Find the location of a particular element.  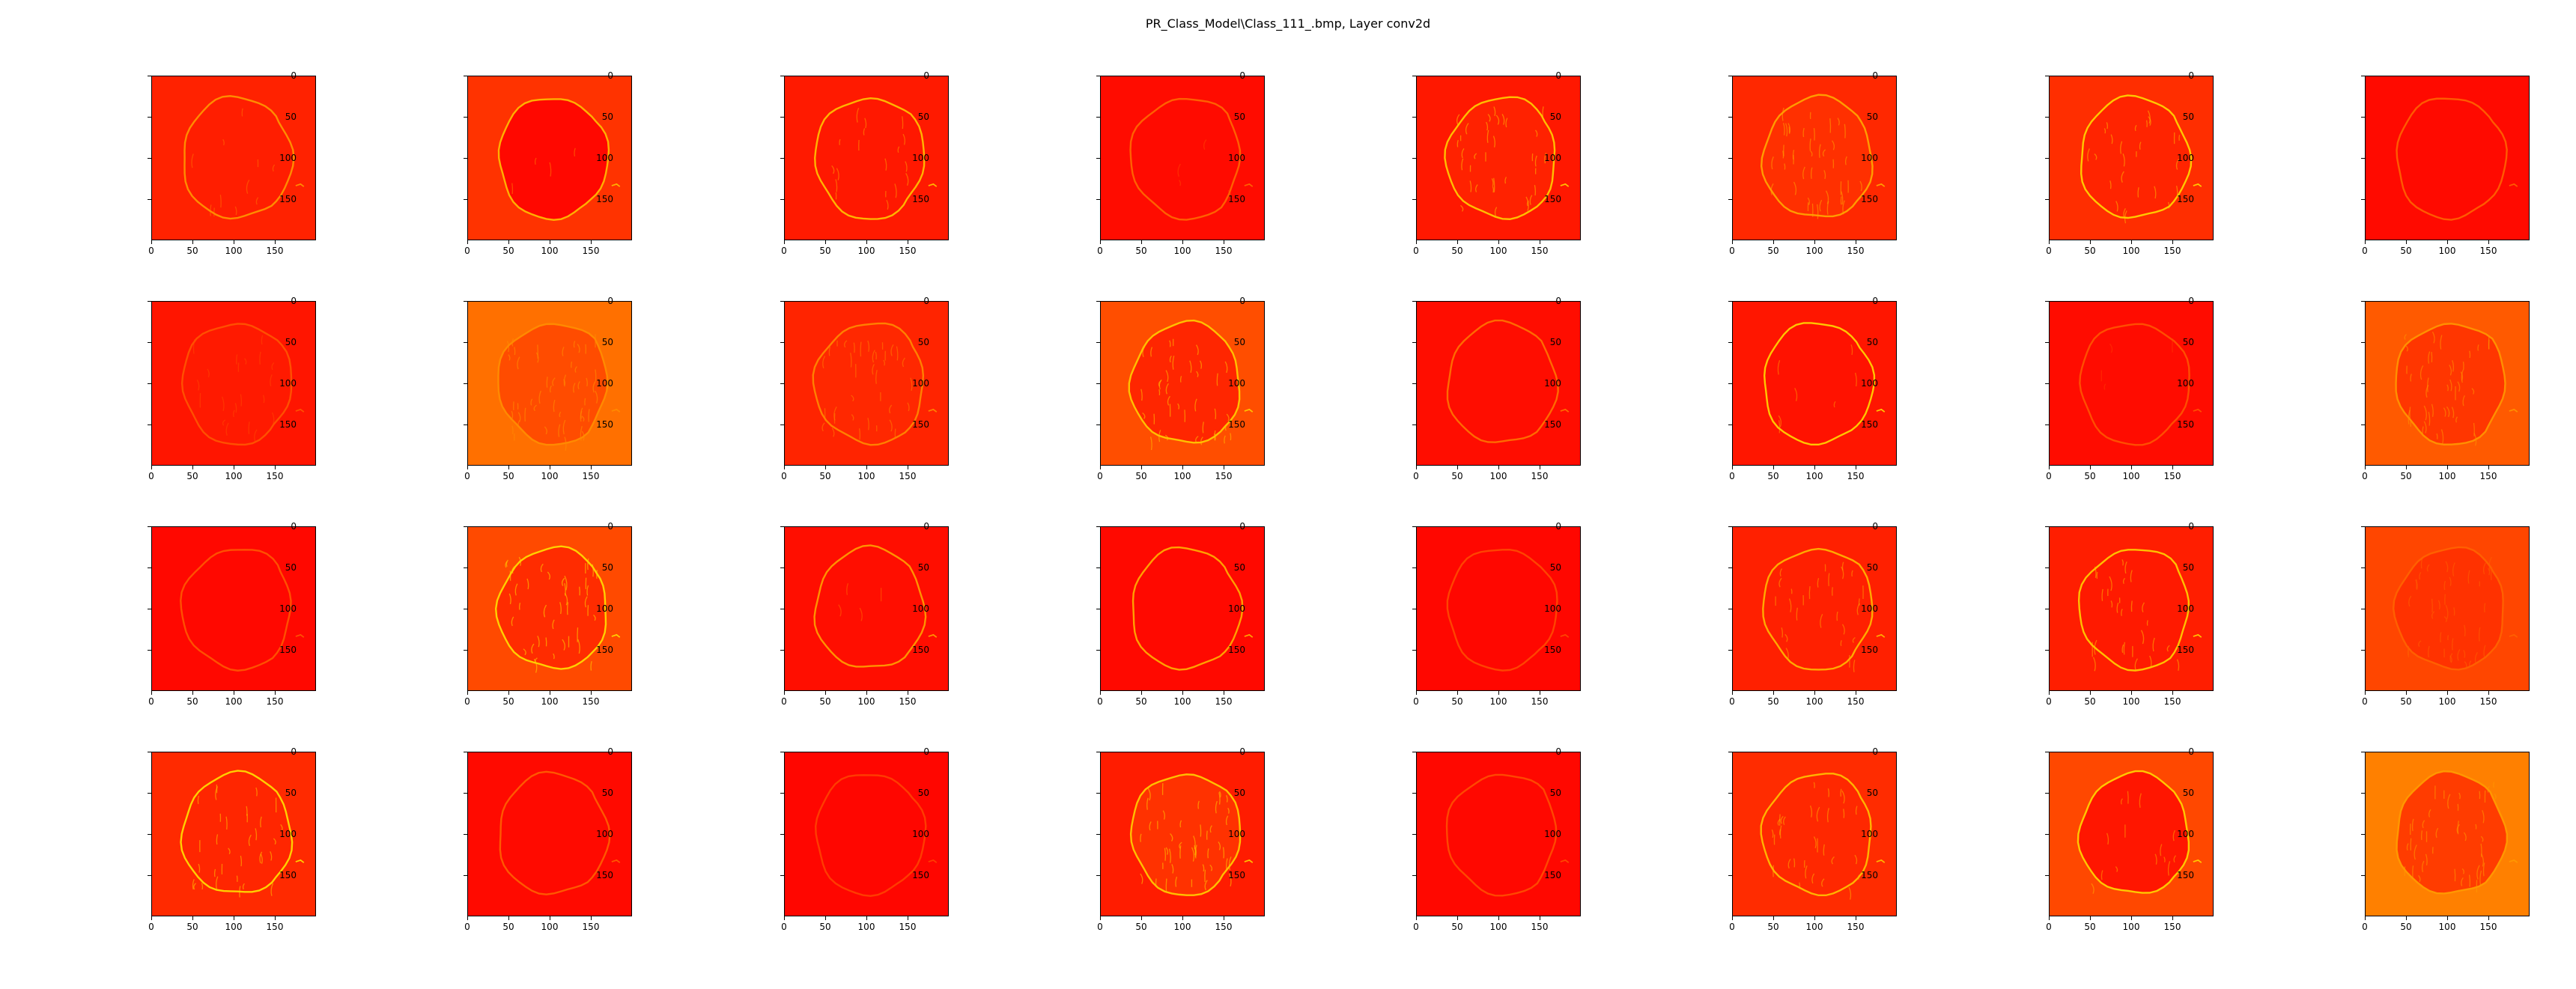

x-tick-label: 50 is located at coordinates (1773, 476).